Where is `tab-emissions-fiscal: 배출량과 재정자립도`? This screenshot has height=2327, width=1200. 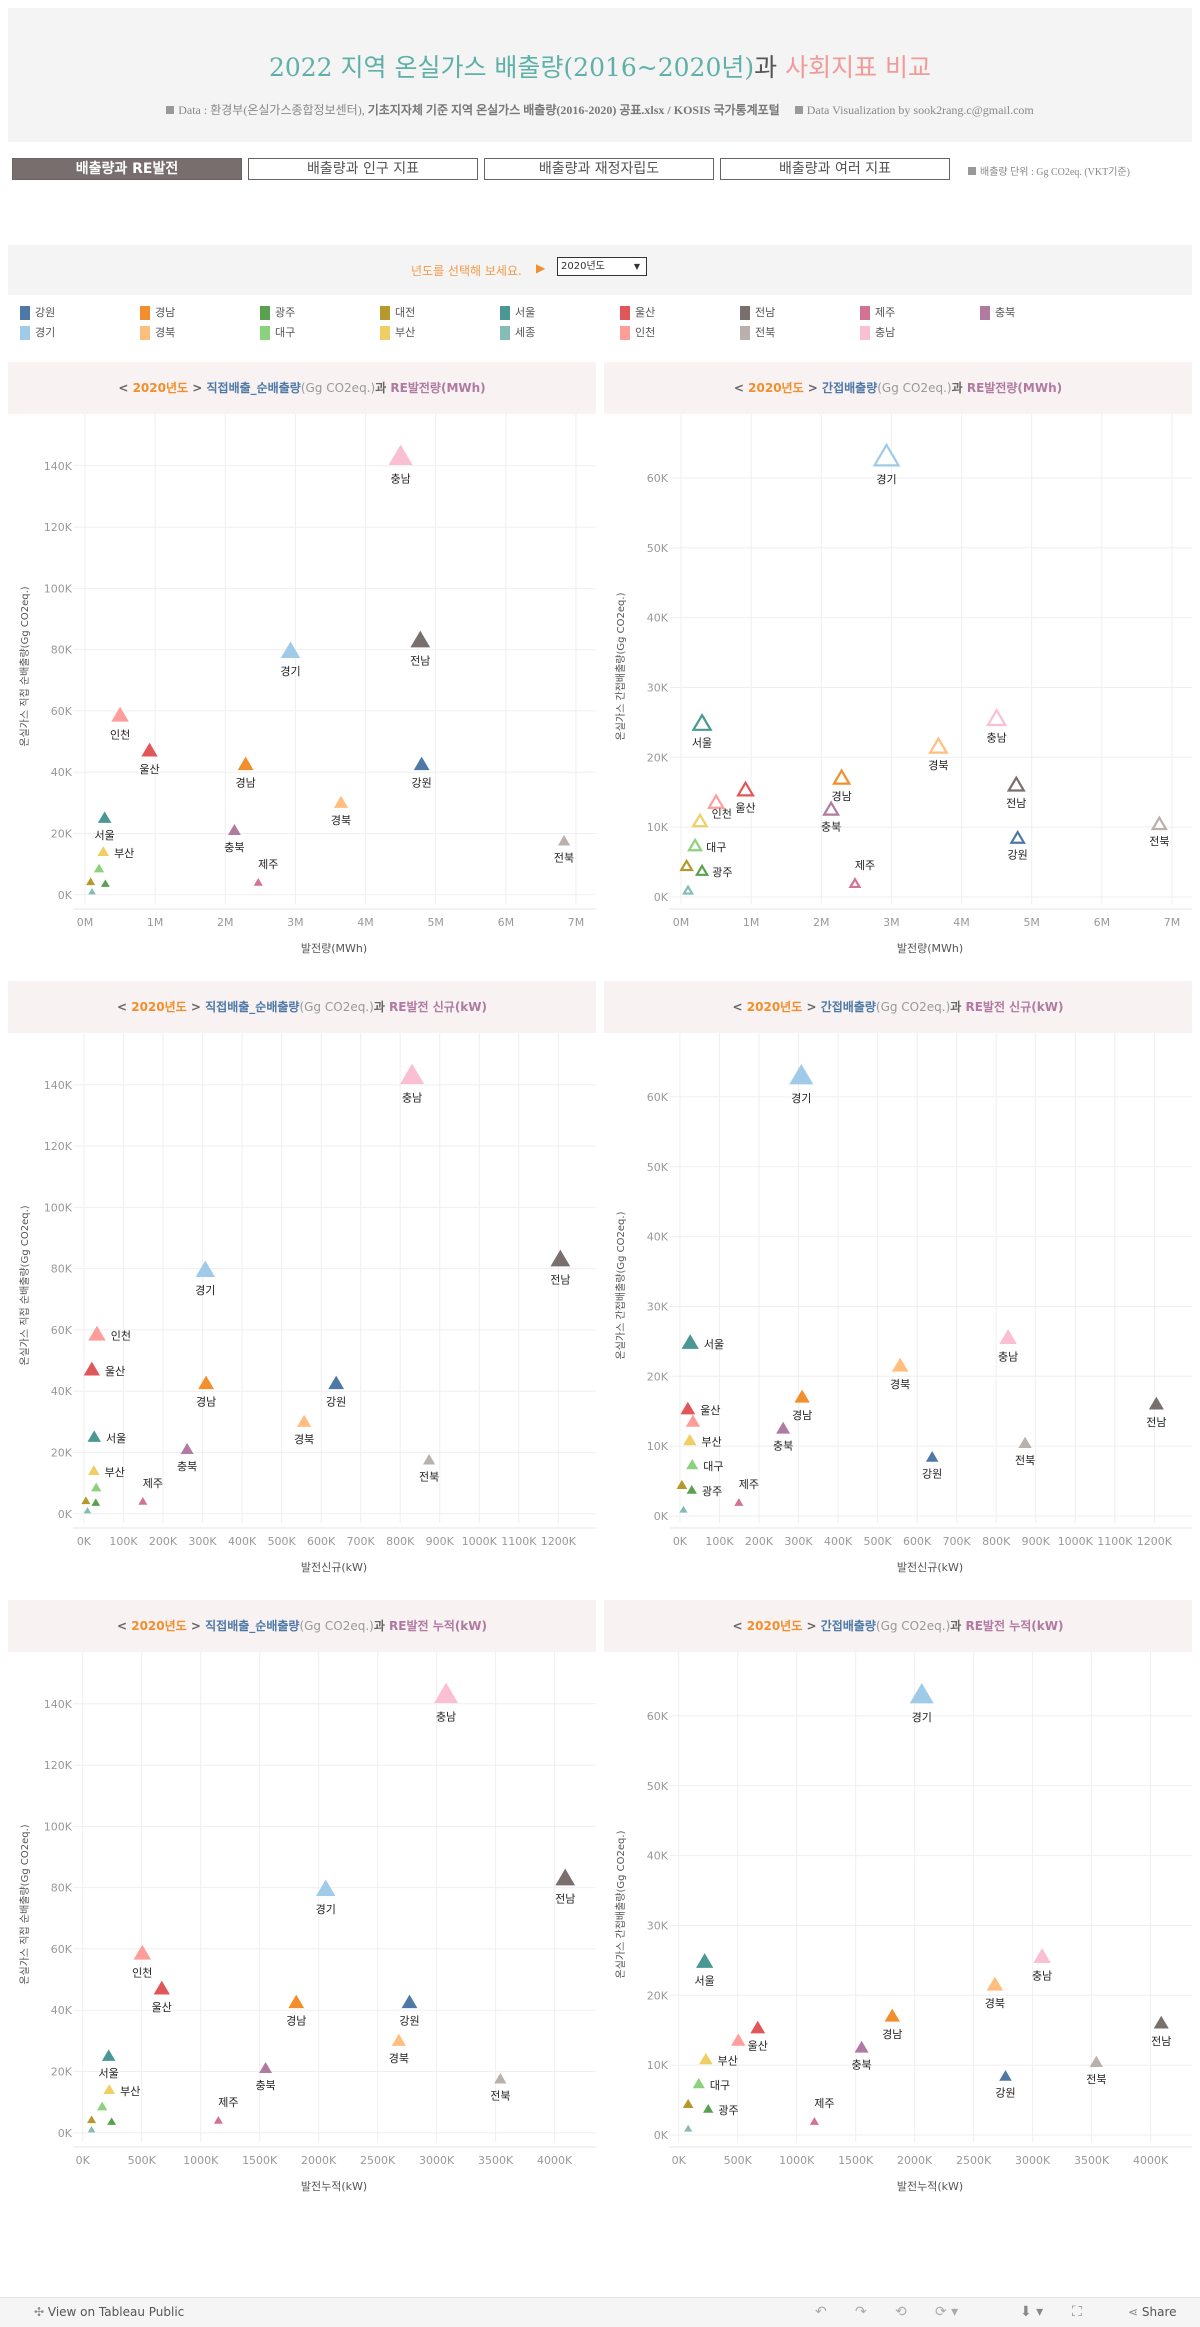 tab-emissions-fiscal: 배출량과 재정자립도 is located at coordinates (599, 169).